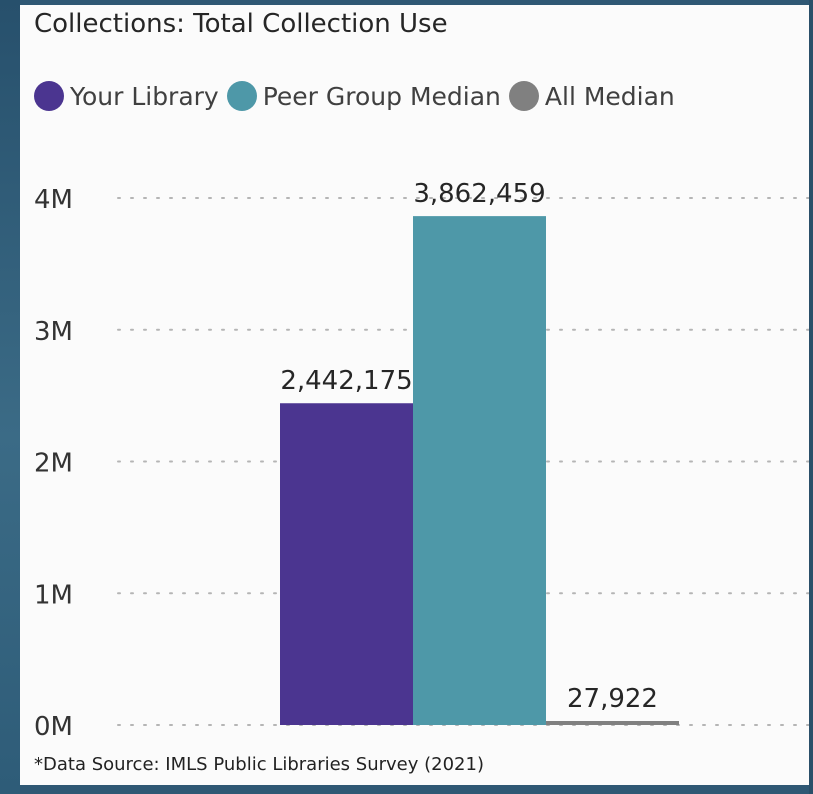  I want to click on legend-label-your-library: Your Library, so click(144, 96).